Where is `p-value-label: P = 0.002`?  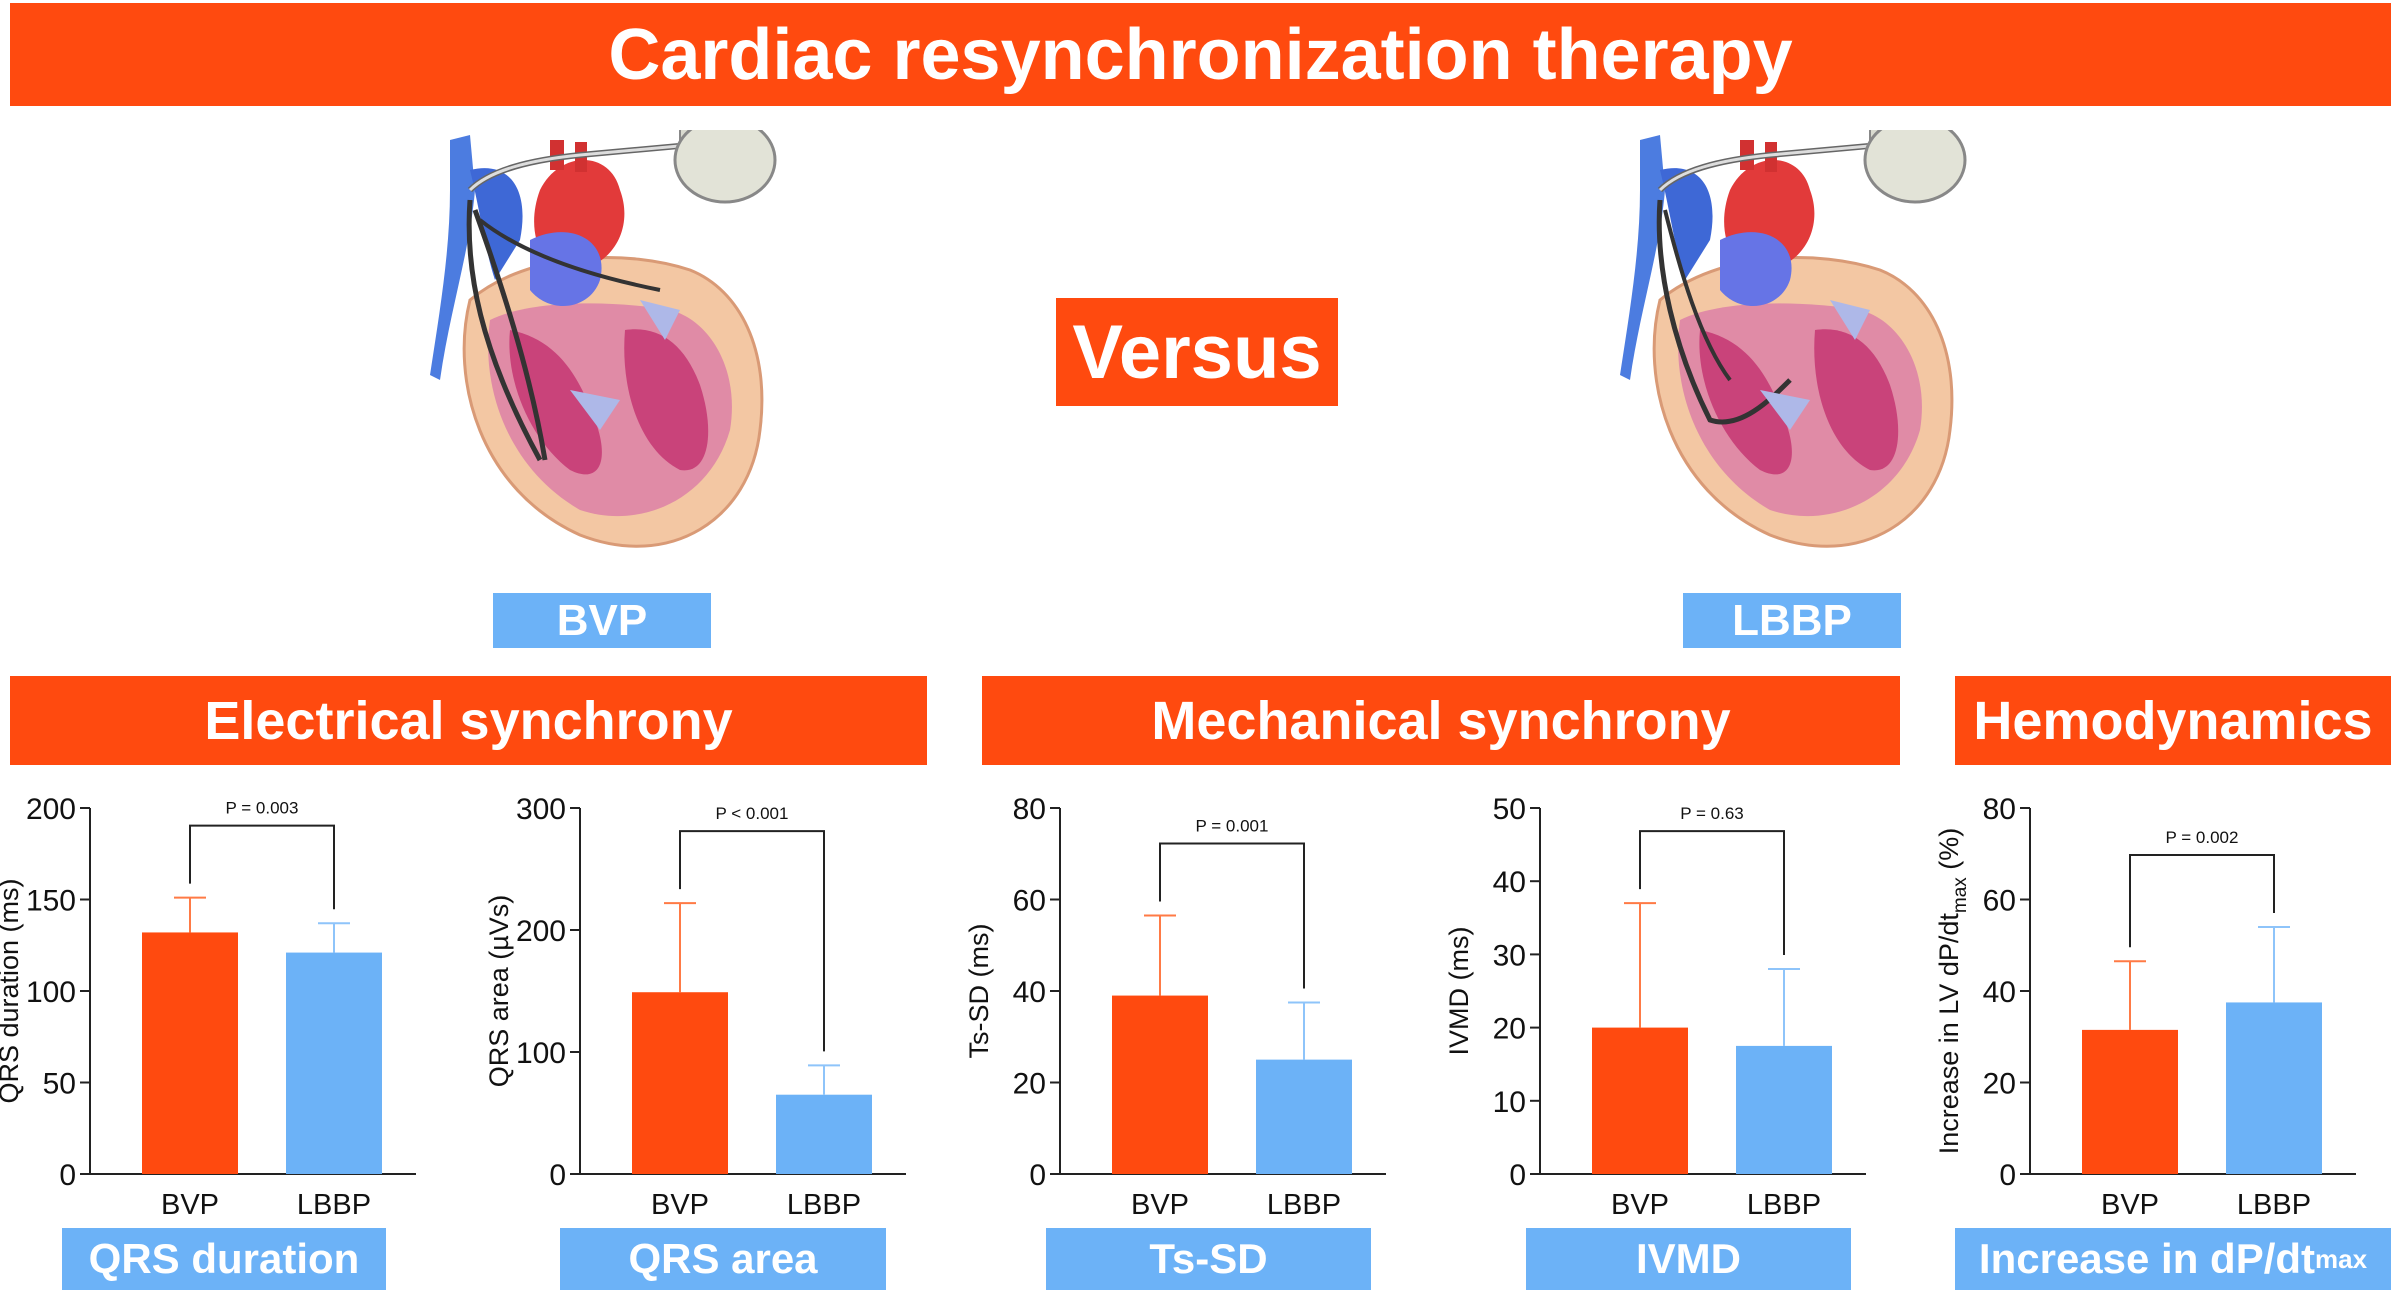
p-value-label: P = 0.002 is located at coordinates (2202, 837).